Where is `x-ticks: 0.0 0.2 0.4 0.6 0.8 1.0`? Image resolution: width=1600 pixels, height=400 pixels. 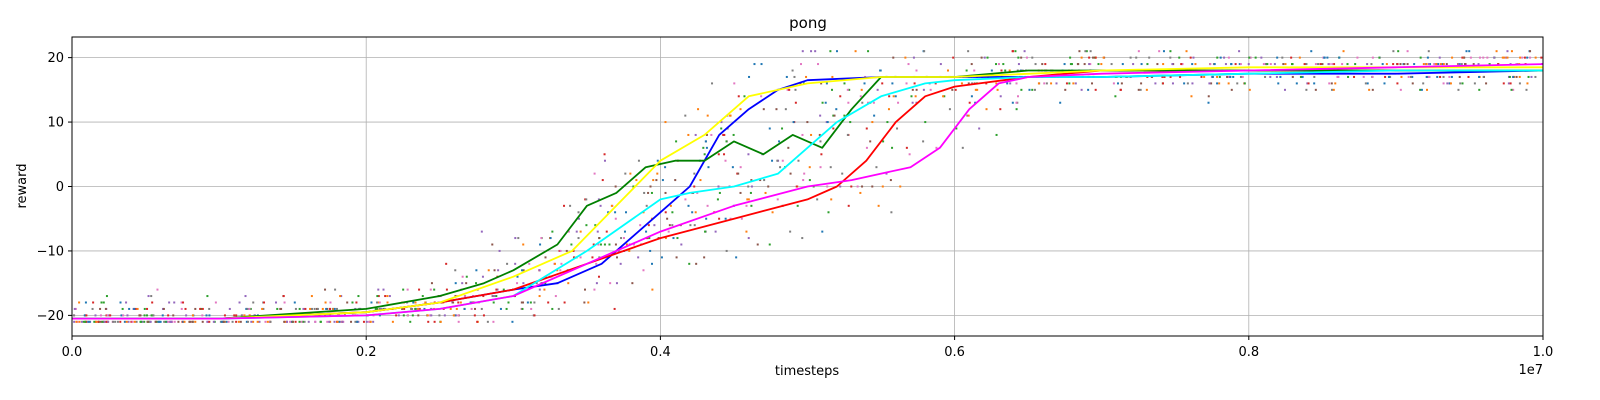
x-ticks: 0.0 0.2 0.4 0.6 0.8 1.0 is located at coordinates (807, 348).